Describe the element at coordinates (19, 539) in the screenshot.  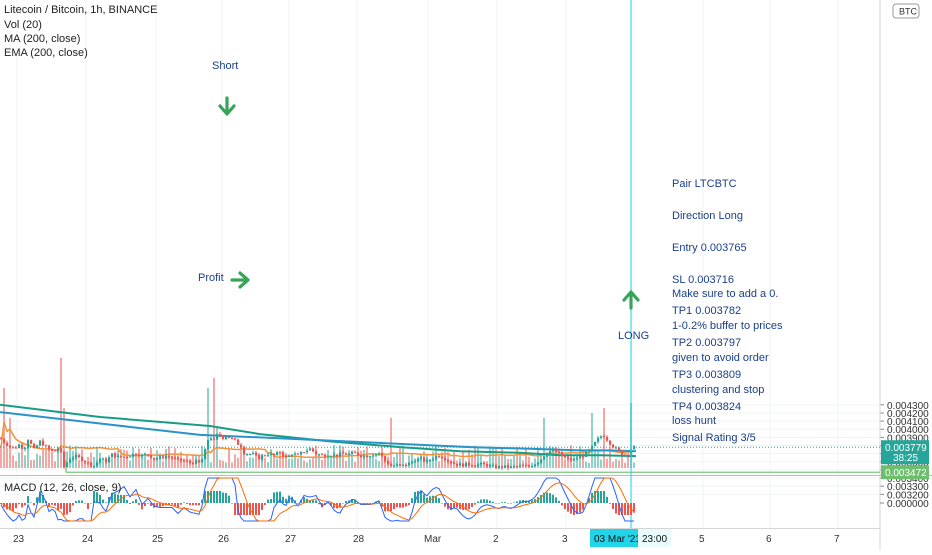
I see `x-tick-label: 23` at that location.